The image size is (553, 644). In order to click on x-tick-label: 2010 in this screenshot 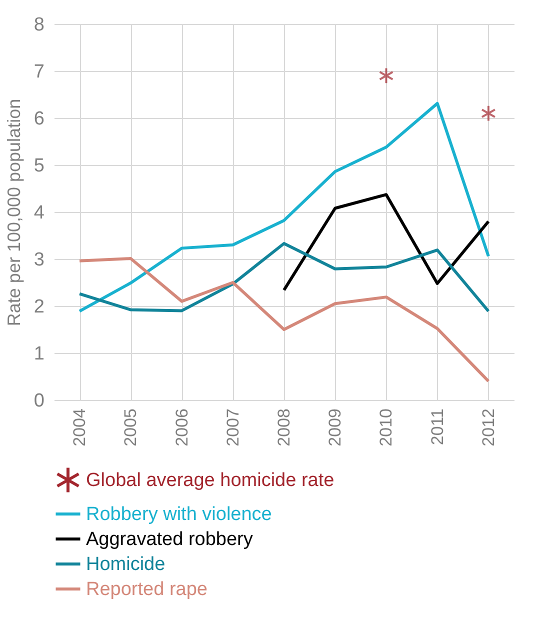, I will do `click(386, 427)`.